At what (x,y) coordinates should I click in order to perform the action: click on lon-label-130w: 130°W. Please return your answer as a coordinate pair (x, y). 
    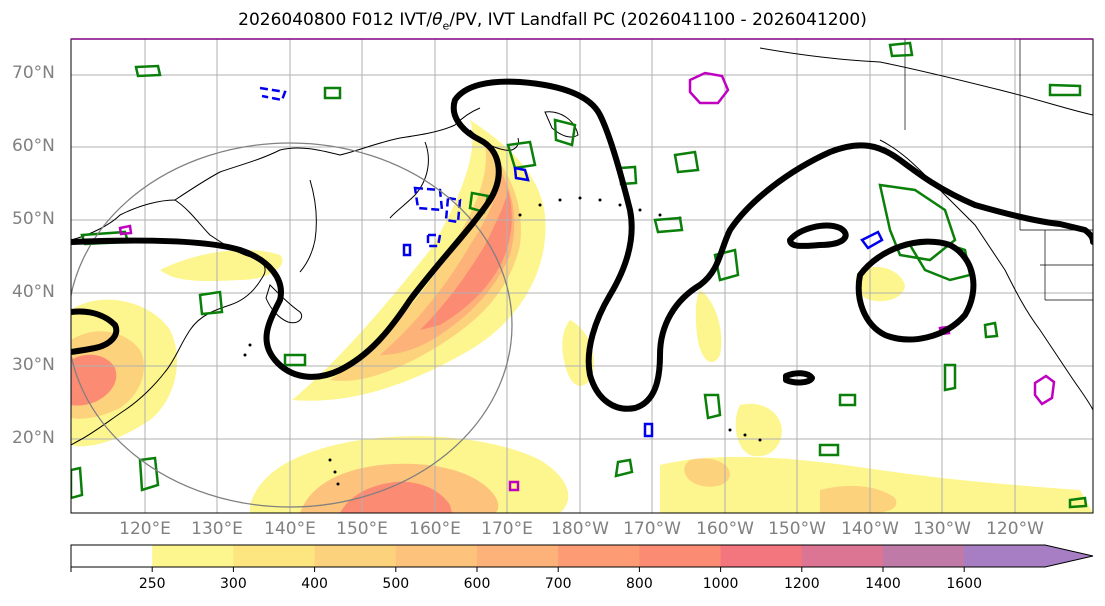
    Looking at the image, I should click on (942, 529).